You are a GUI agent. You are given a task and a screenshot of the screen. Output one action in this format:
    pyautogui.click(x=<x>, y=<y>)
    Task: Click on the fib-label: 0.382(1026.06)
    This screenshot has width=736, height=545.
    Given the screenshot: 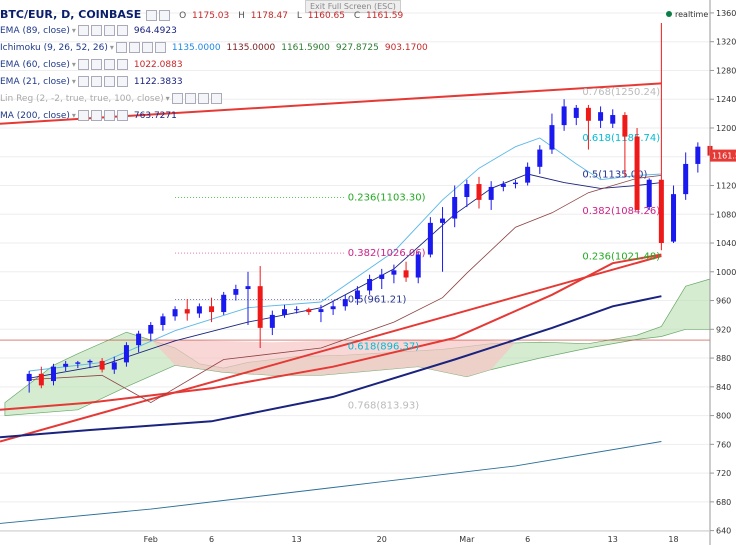 What is the action you would take?
    pyautogui.click(x=387, y=253)
    